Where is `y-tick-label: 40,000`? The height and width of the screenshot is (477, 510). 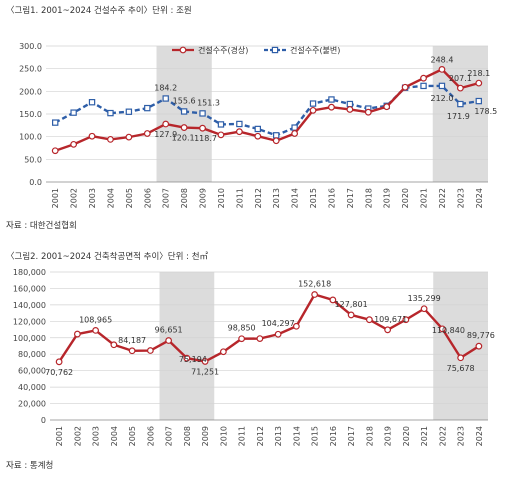 y-tick-label: 40,000 is located at coordinates (32, 387).